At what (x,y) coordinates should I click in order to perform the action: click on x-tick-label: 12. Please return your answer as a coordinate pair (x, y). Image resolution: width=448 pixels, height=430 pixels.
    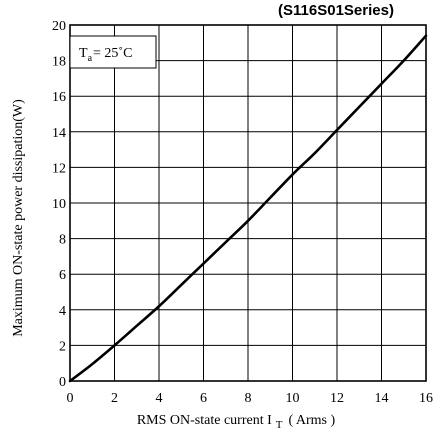
    Looking at the image, I should click on (337, 398).